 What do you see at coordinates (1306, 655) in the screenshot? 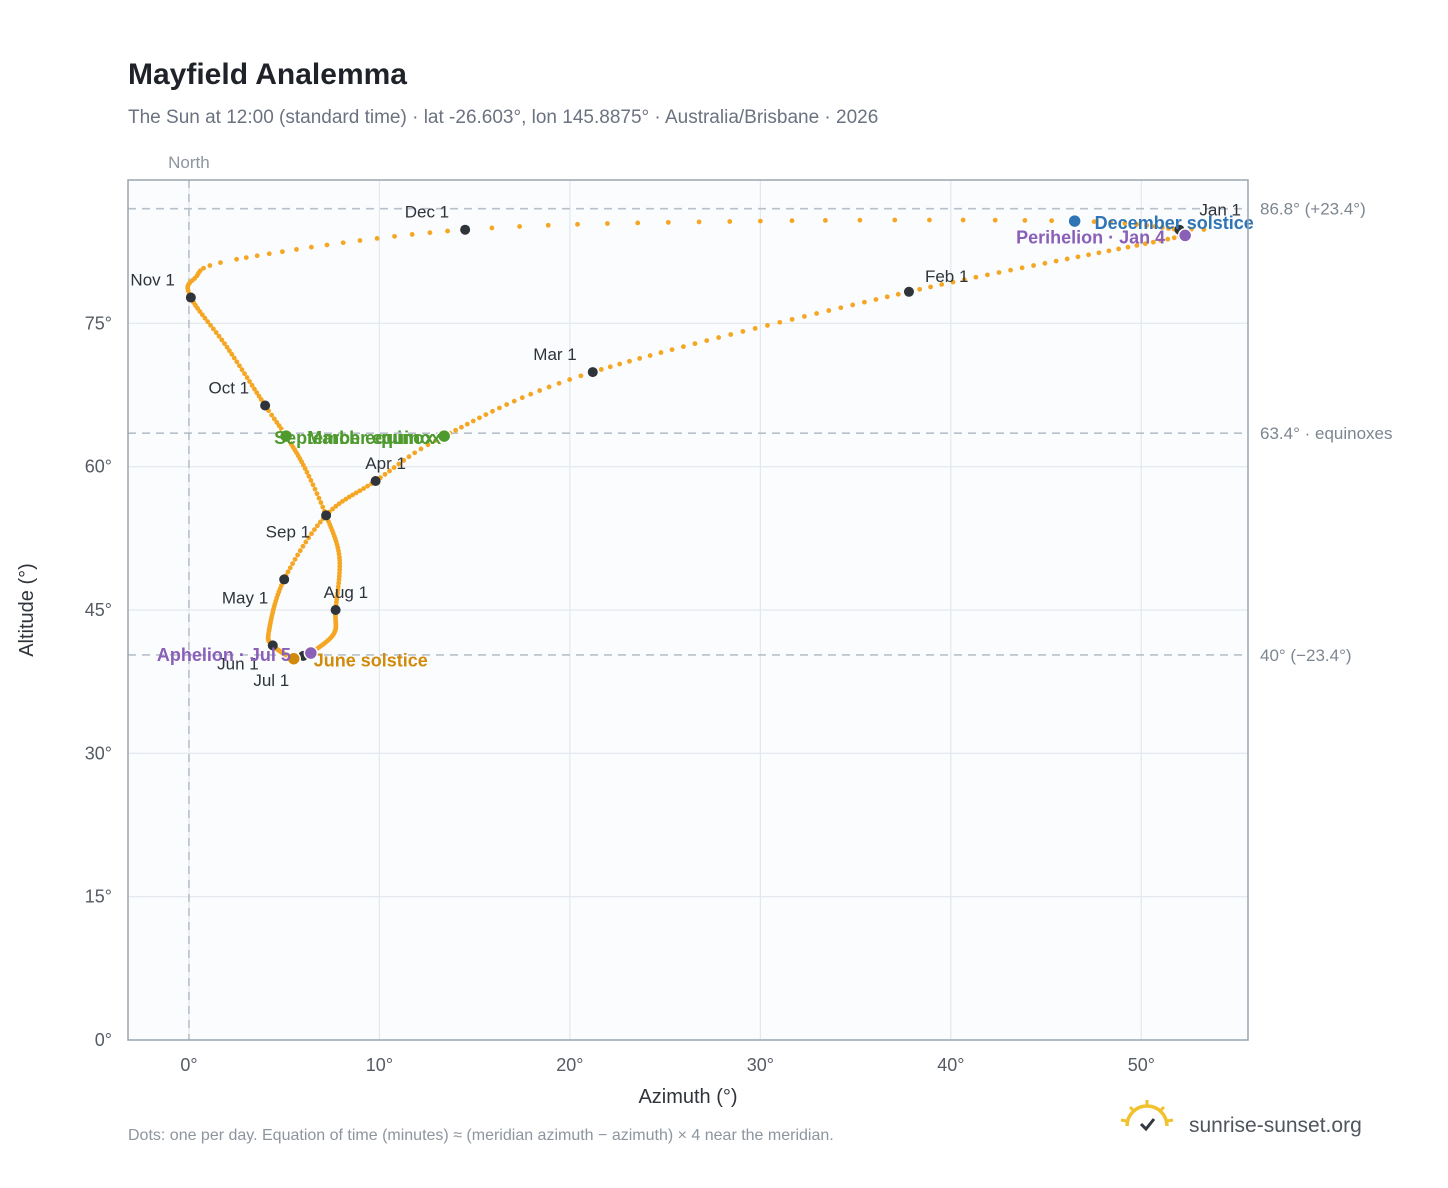
I see `reference-line-label: 40° (−23.4°)` at bounding box center [1306, 655].